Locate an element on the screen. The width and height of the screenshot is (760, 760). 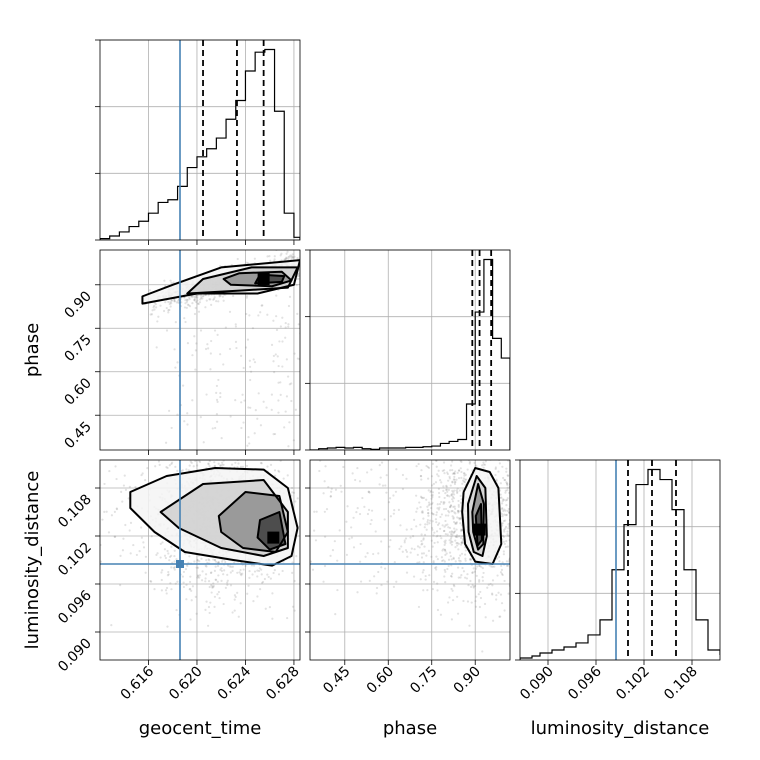
geocent-time-vs-phase-ytick-label: 0.75 is located at coordinates (77, 348).